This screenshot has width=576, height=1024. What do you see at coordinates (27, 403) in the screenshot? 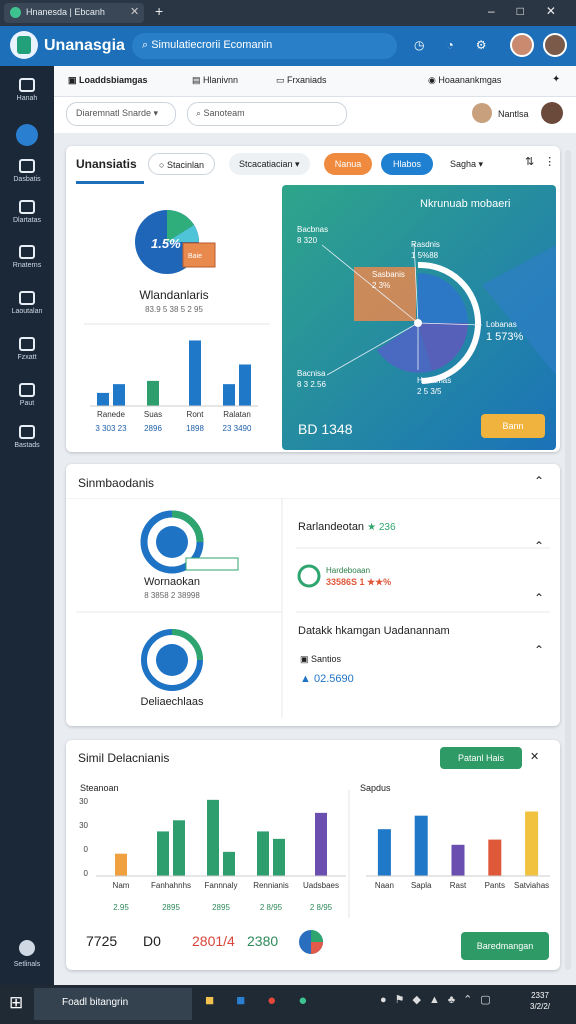
I see `sidebar-label: Paut` at bounding box center [27, 403].